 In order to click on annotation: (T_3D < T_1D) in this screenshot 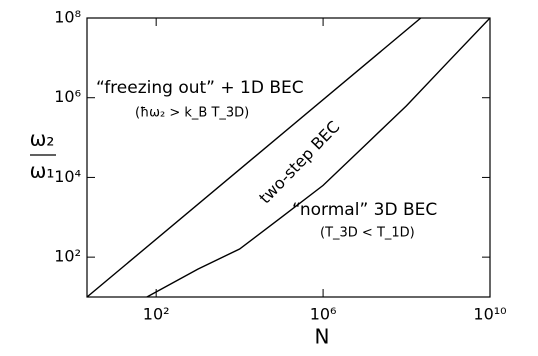, I will do `click(367, 233)`.